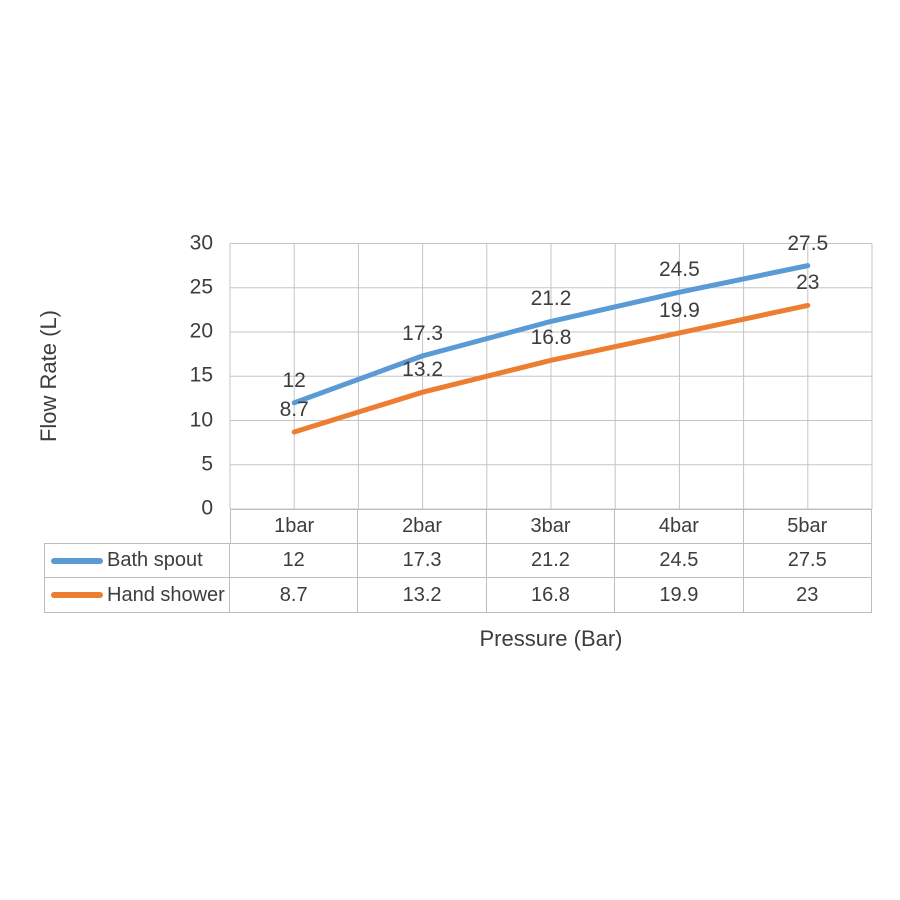 The height and width of the screenshot is (900, 900). Describe the element at coordinates (422, 595) in the screenshot. I see `table-value: 13.2` at that location.